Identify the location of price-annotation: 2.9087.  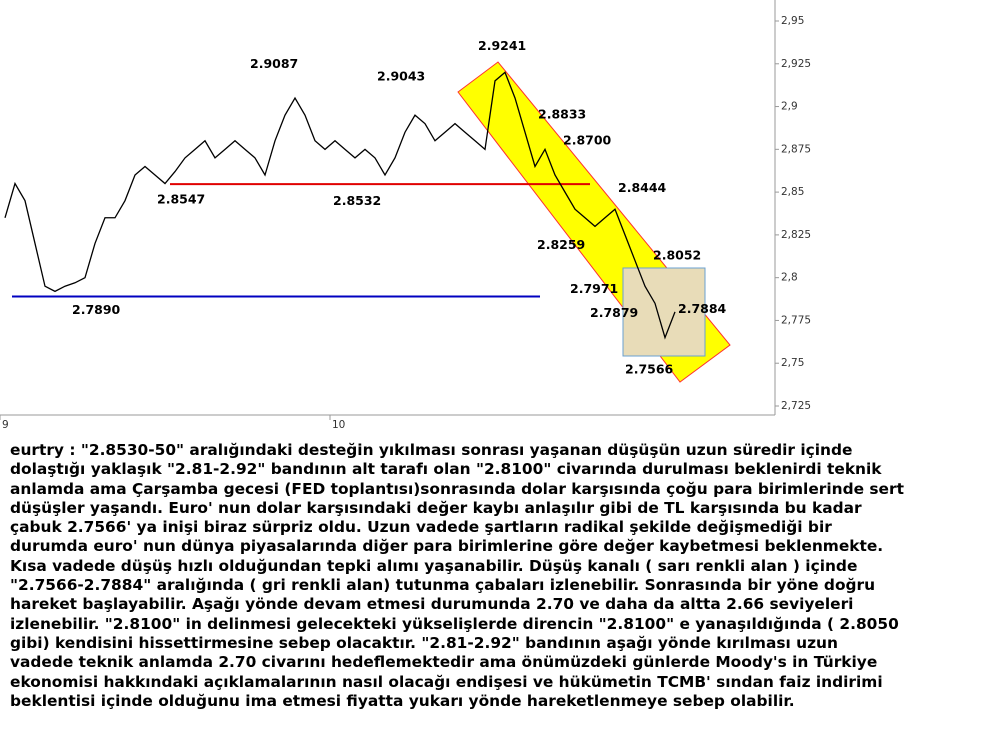
(274, 63).